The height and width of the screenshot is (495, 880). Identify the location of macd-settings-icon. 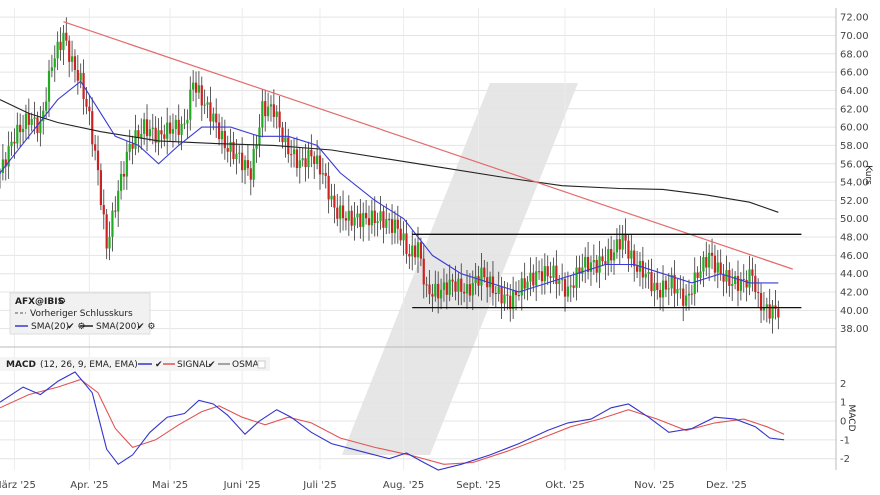
(261, 364).